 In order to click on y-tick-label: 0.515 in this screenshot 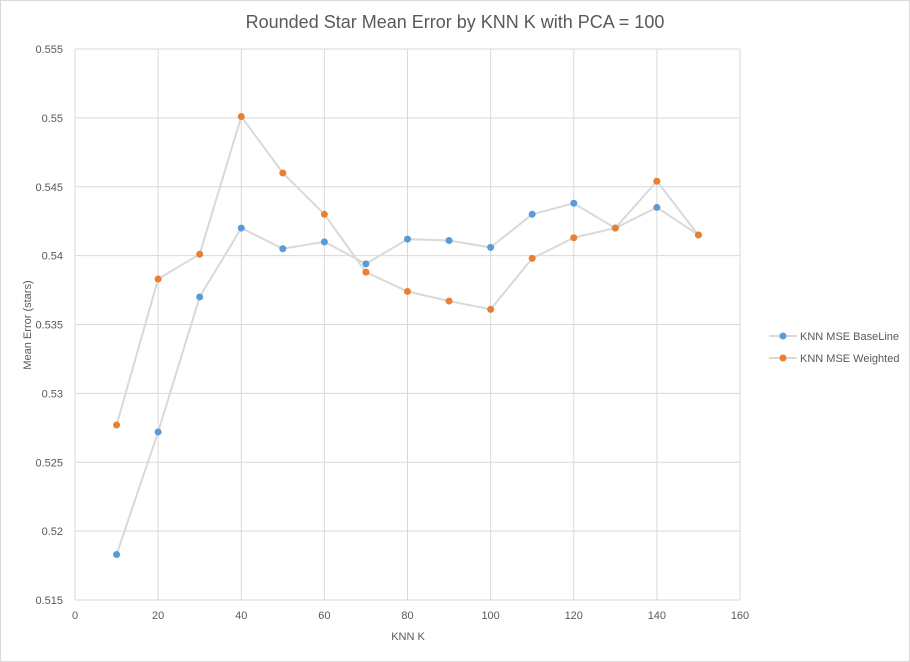, I will do `click(49, 601)`.